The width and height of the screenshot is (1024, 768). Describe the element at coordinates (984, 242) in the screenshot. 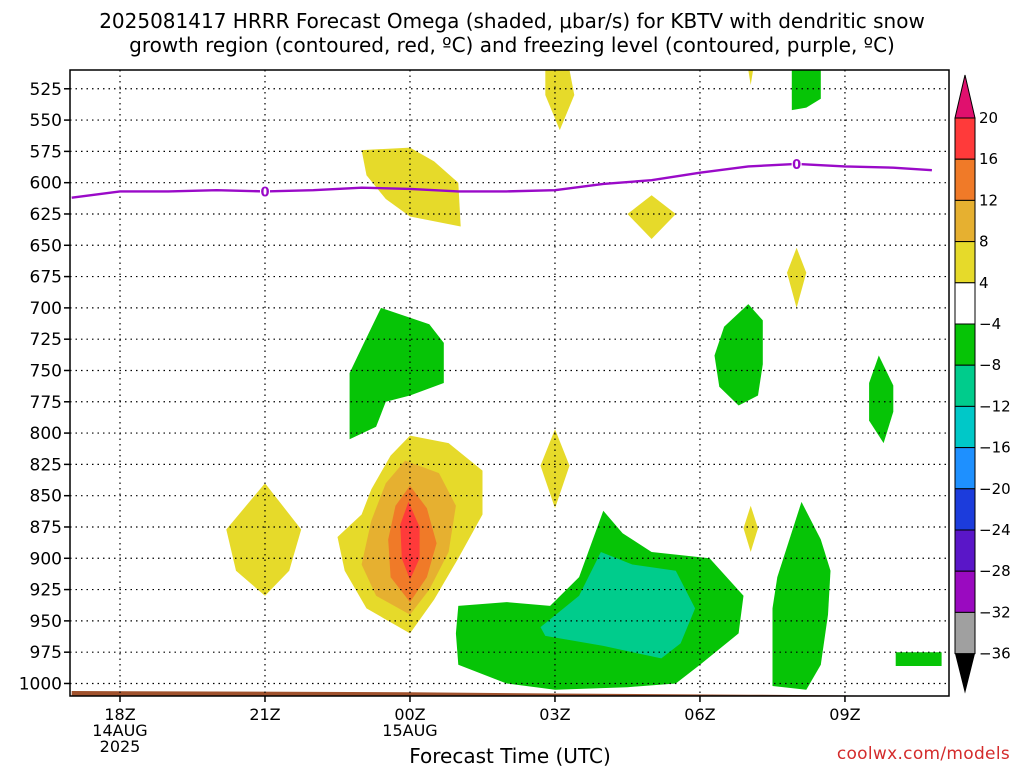

I see `colorbar-label-3: 8` at that location.